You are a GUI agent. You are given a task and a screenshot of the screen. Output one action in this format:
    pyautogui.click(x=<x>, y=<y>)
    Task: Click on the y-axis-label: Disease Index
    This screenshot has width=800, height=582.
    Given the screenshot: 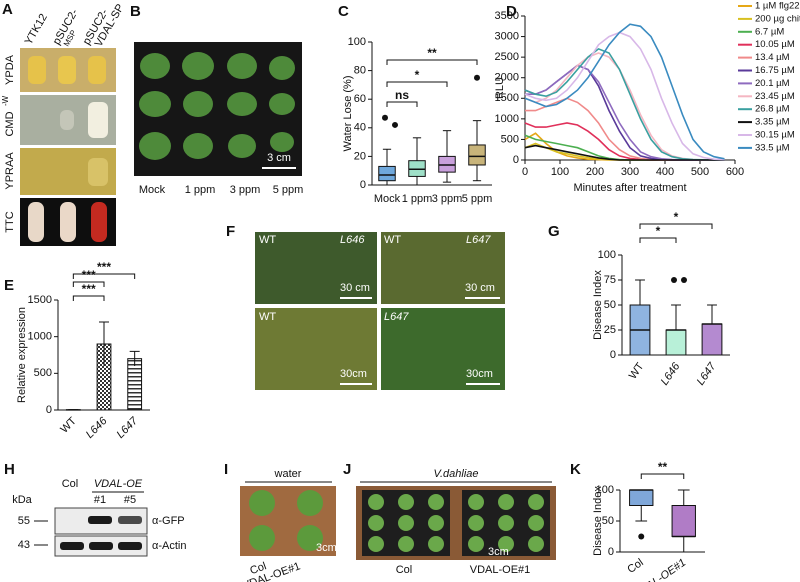 What is the action you would take?
    pyautogui.click(x=598, y=521)
    